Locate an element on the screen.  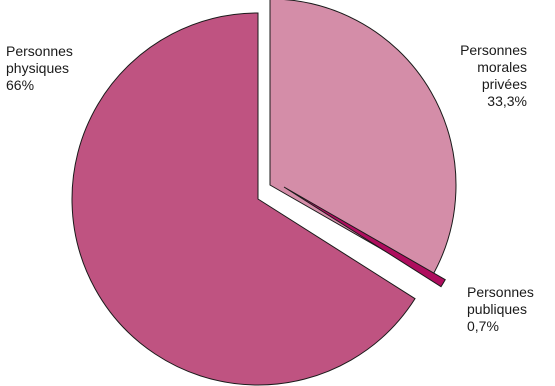
label-line: morales is located at coordinates (502, 67).